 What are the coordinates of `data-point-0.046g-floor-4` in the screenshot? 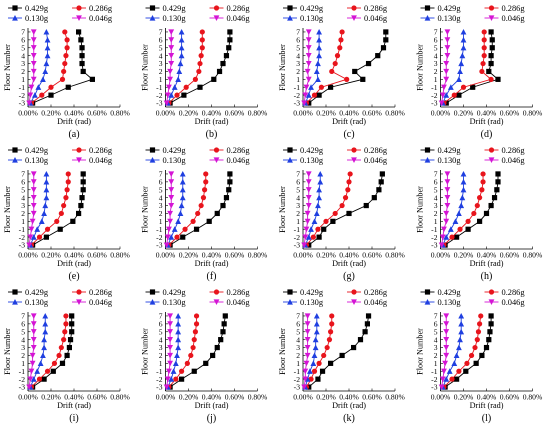 It's located at (33, 340).